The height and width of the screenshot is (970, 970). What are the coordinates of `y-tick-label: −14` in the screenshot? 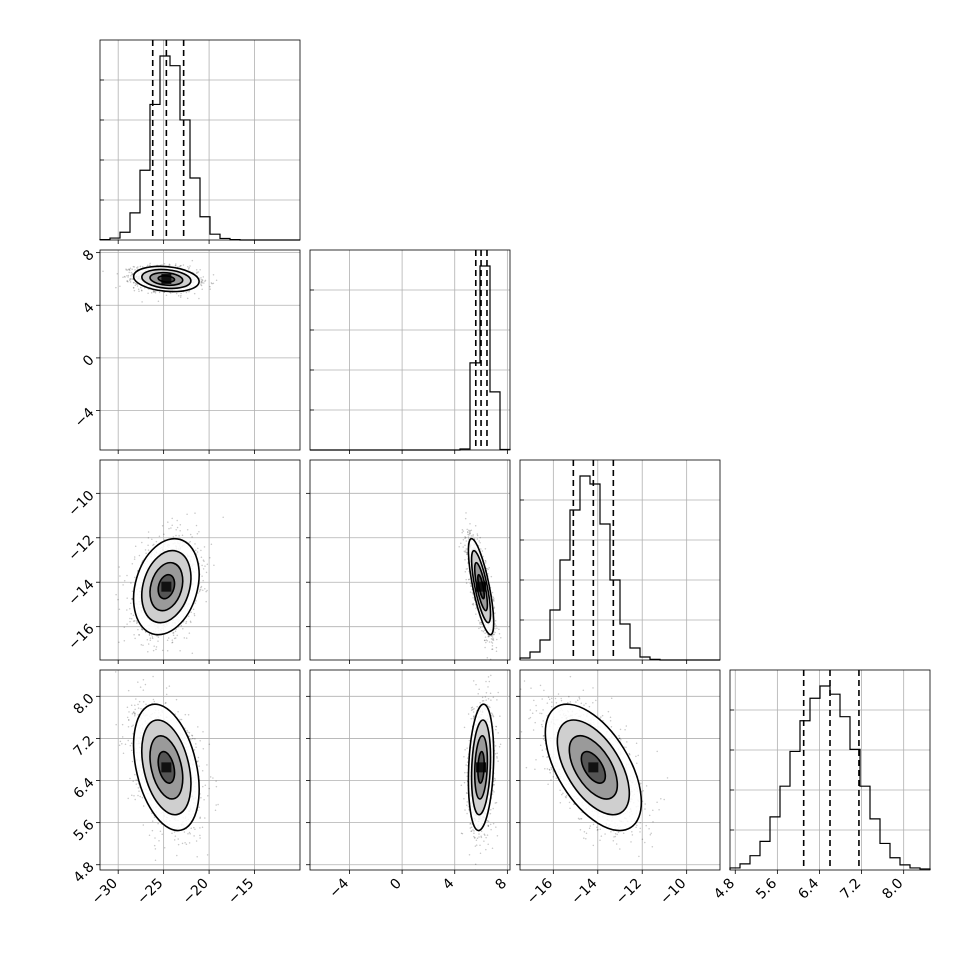 It's located at (81, 593).